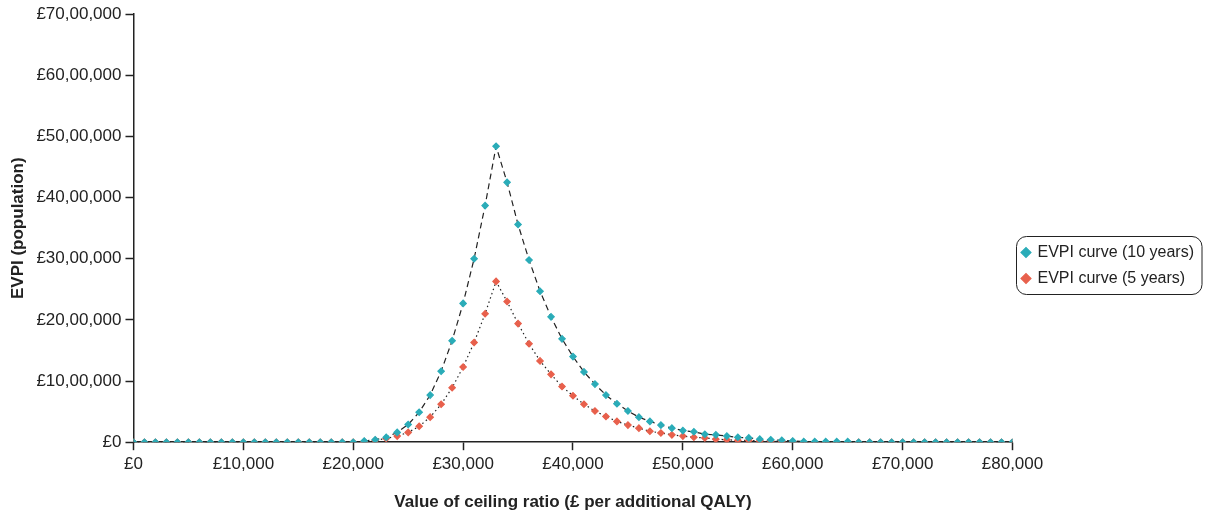 Image resolution: width=1210 pixels, height=519 pixels. What do you see at coordinates (243, 464) in the screenshot?
I see `x-tick-label: £10,000` at bounding box center [243, 464].